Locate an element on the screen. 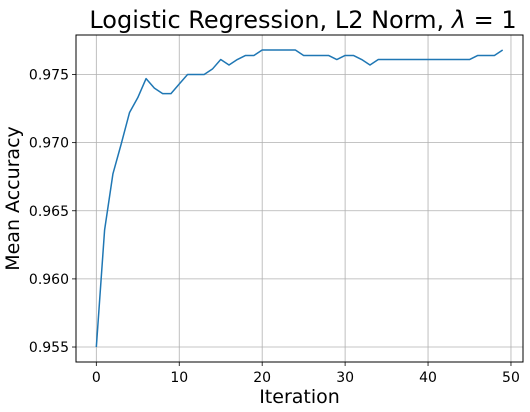 This screenshot has height=412, width=530. x-axis-label: Iteration is located at coordinates (299, 397).